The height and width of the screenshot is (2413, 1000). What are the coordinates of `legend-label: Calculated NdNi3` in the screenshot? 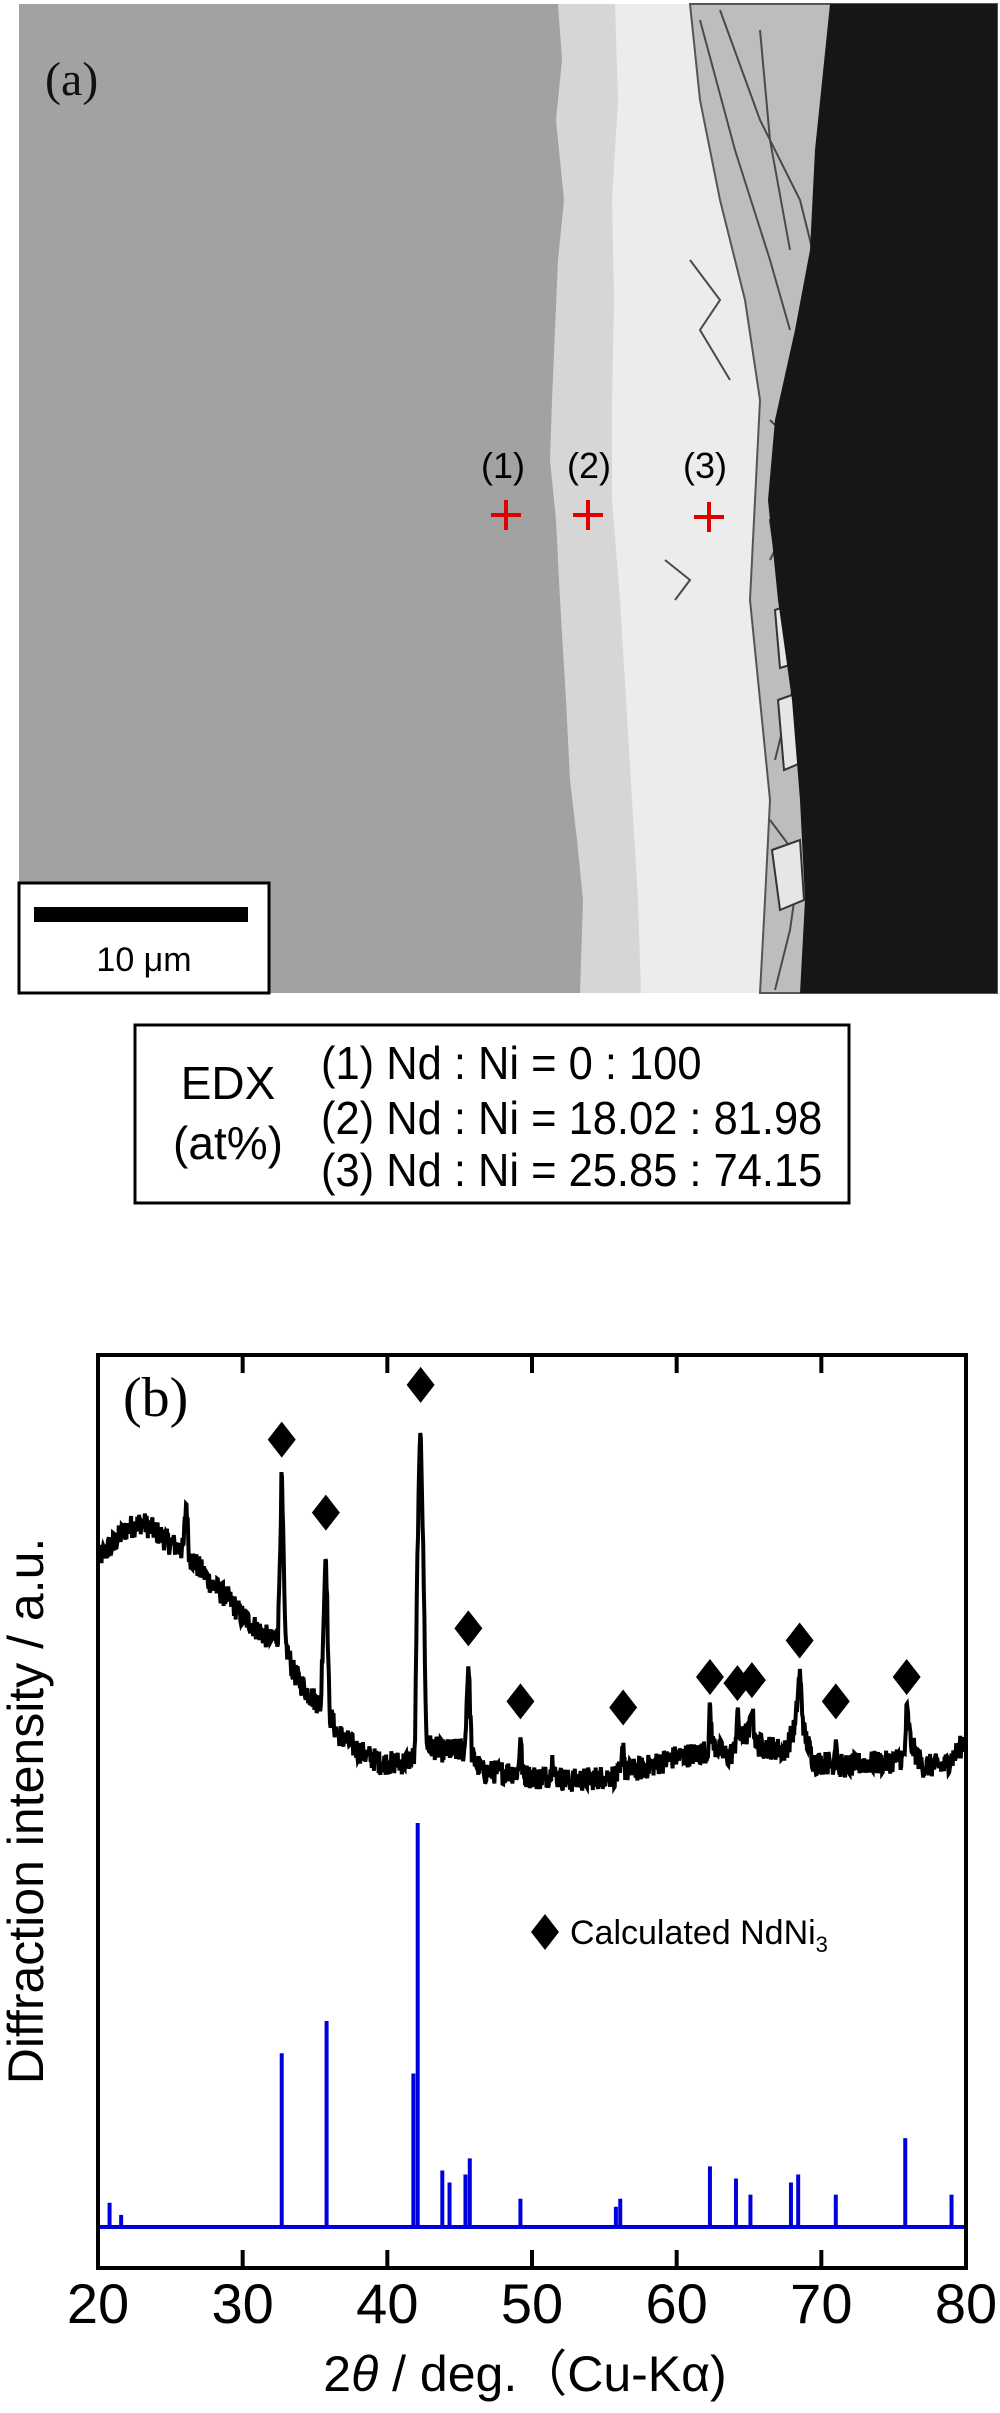 It's located at (699, 1935).